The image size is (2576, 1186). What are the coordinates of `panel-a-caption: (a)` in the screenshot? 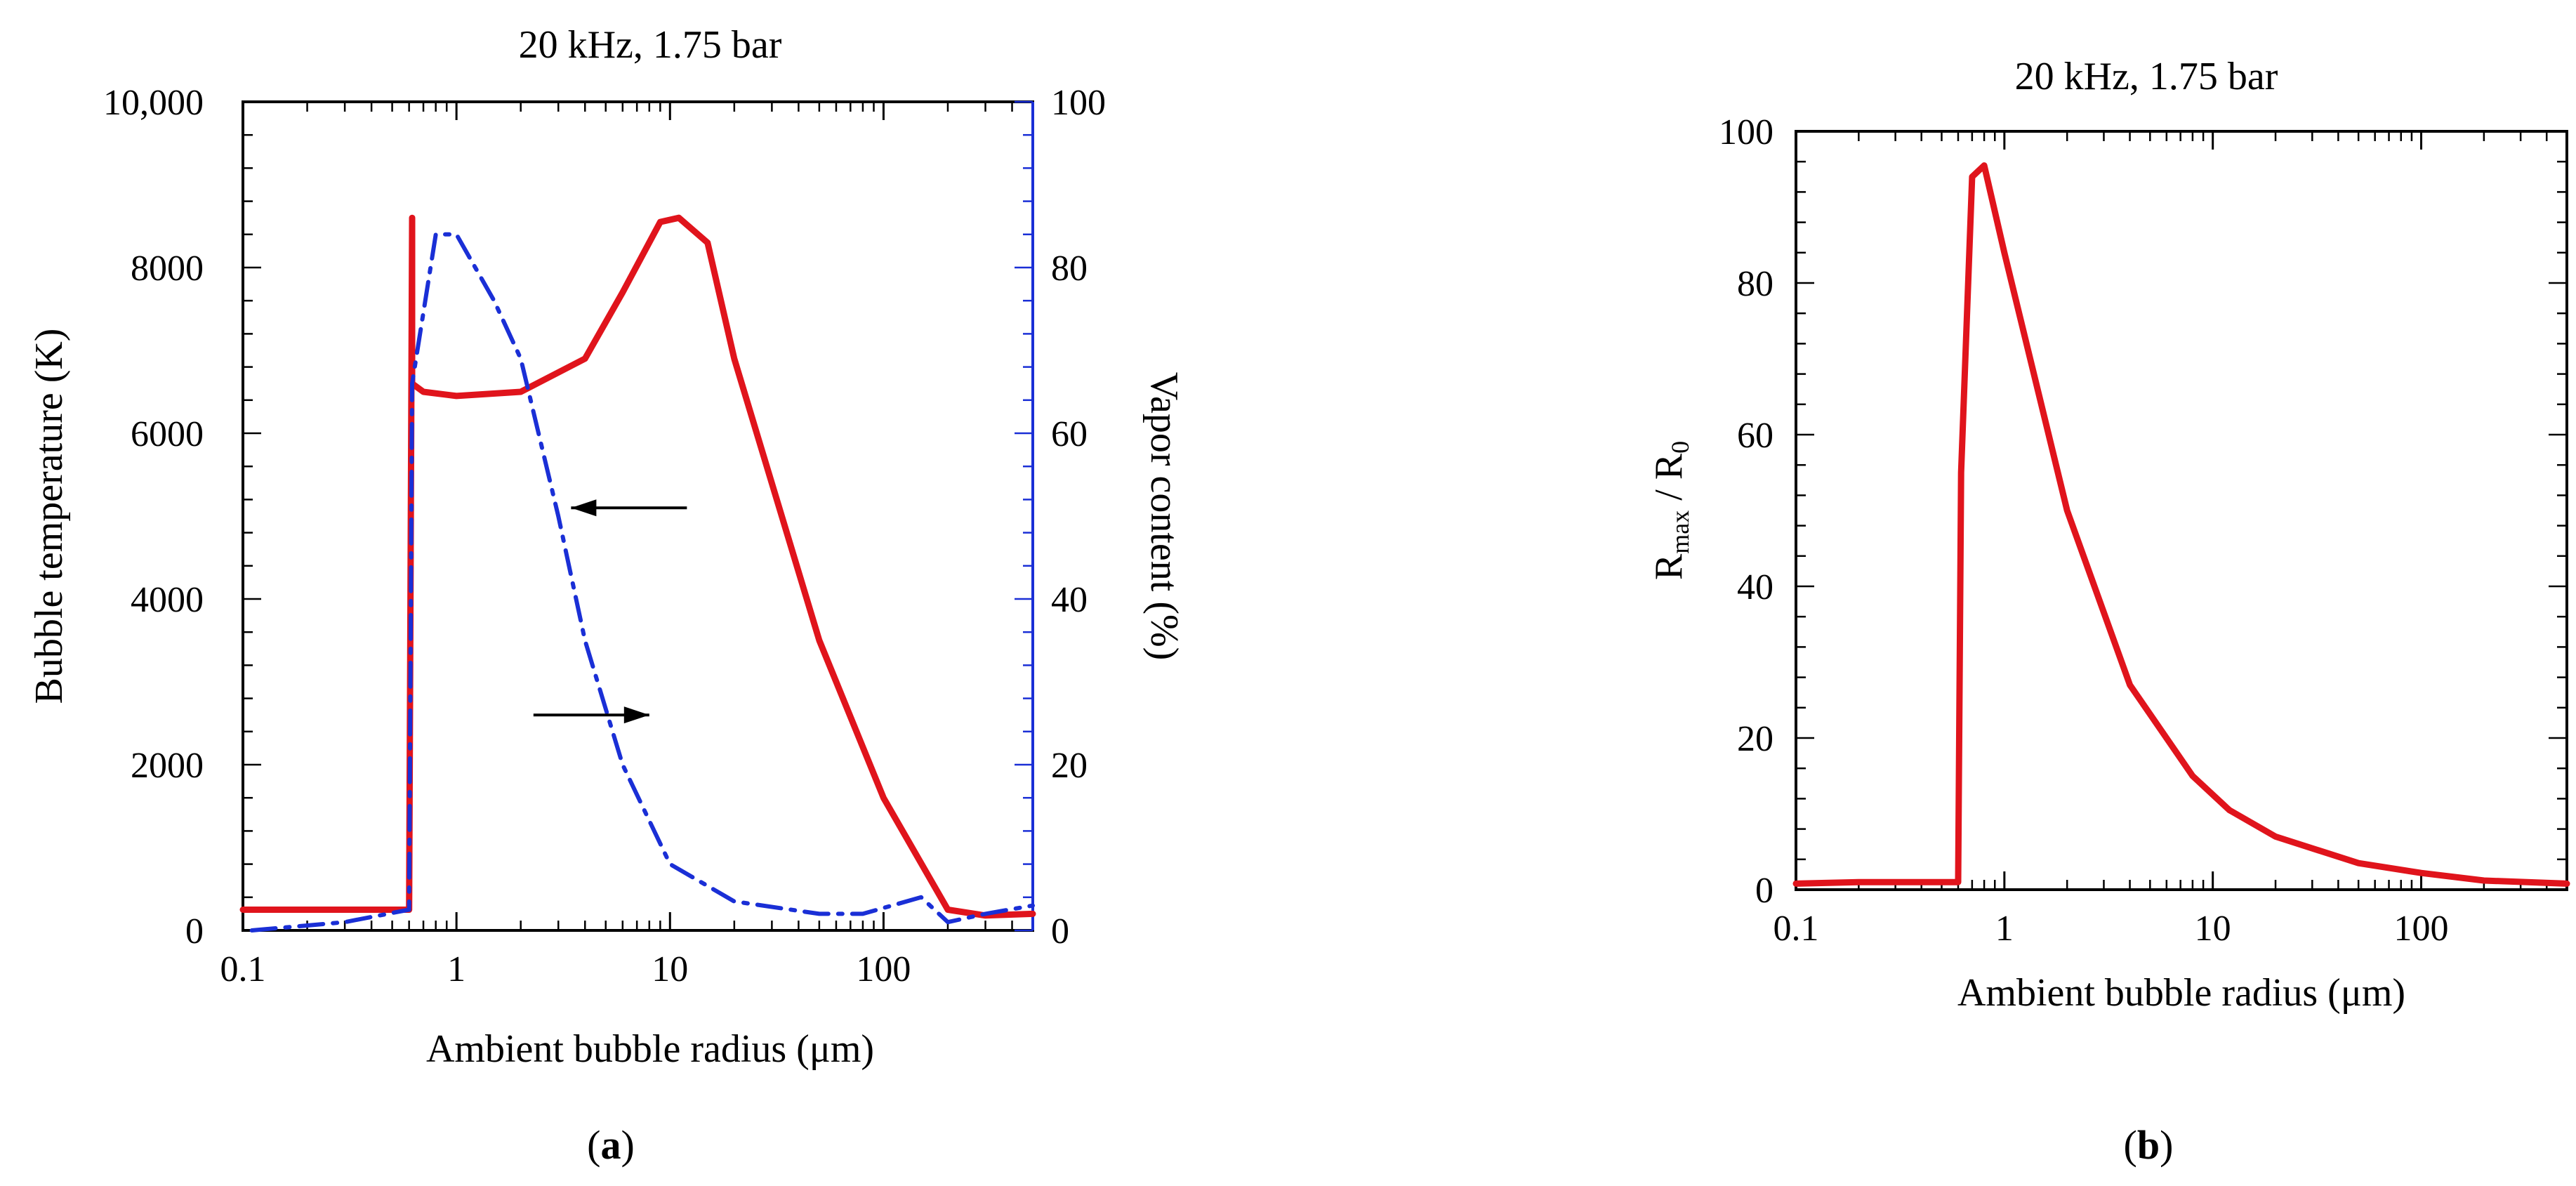 It's located at (611, 1145).